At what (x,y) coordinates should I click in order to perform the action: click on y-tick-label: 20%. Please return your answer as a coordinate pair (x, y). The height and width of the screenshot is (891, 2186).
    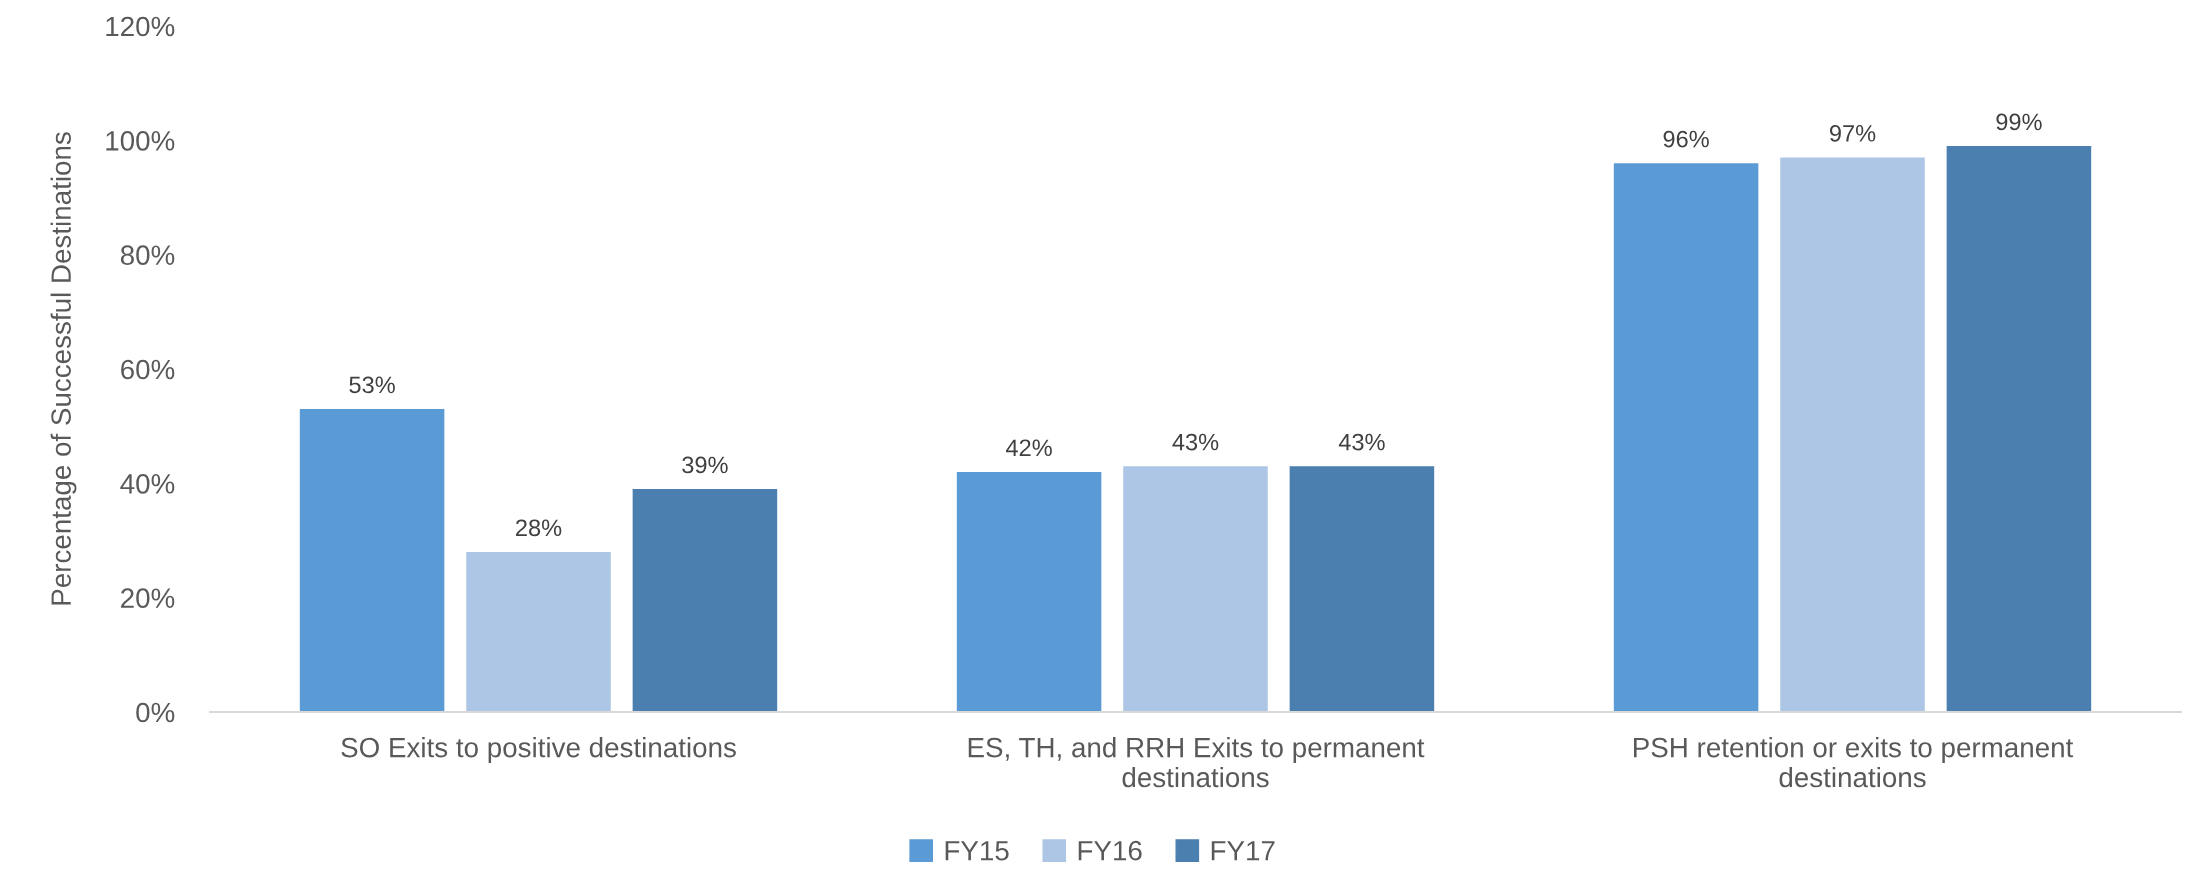
    Looking at the image, I should click on (148, 598).